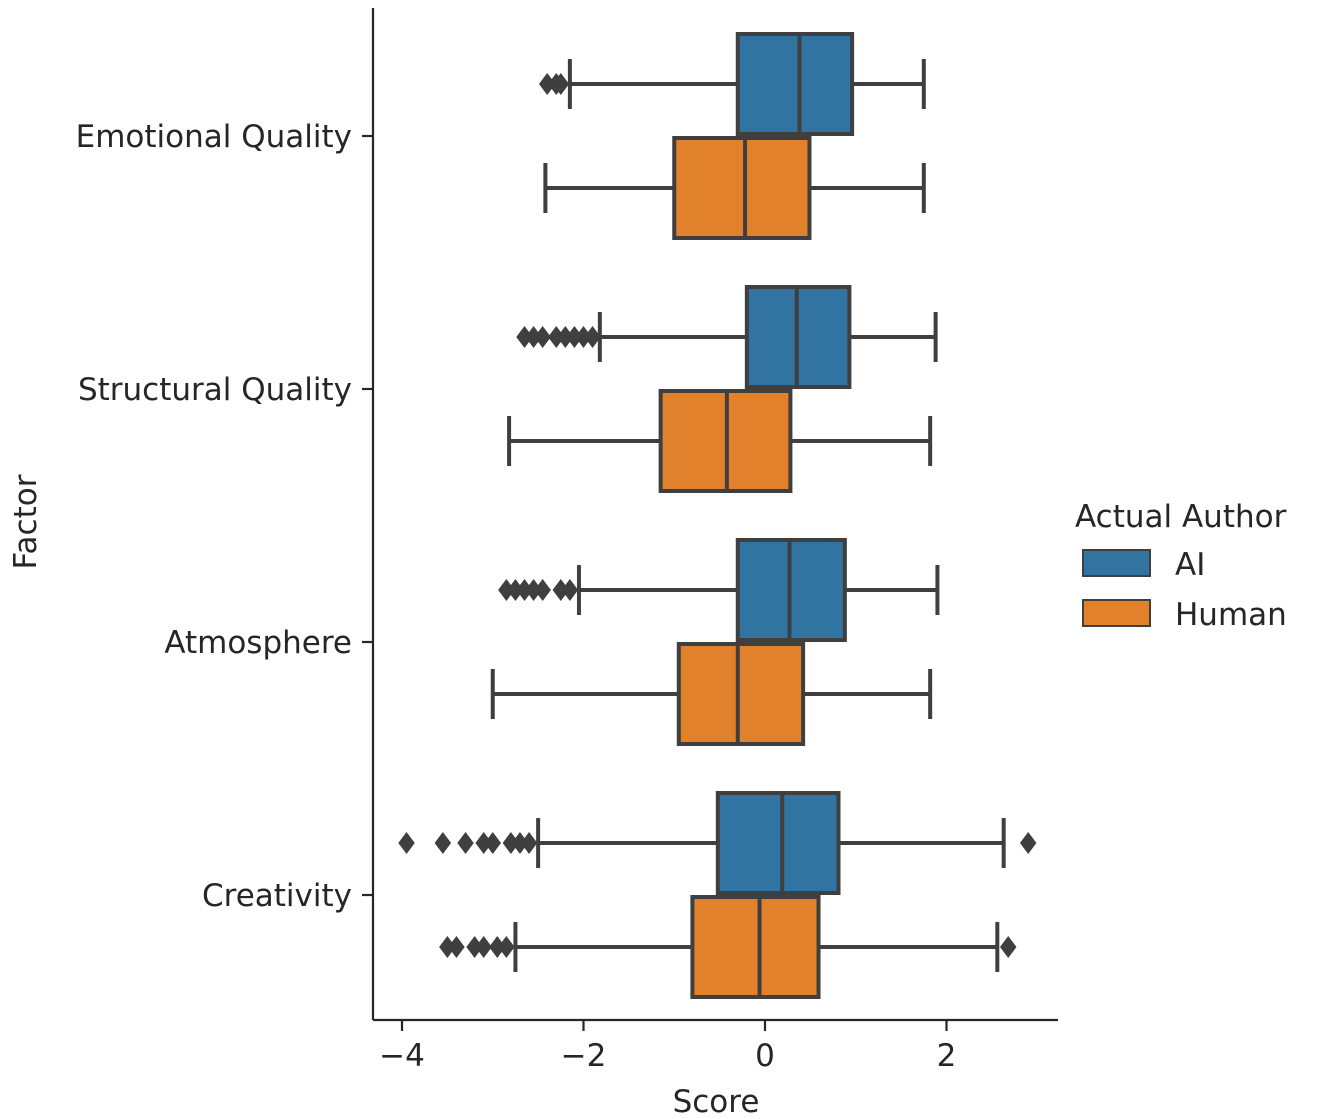 This screenshot has height=1119, width=1317. I want to click on y-tick-label: Emotional Quality, so click(214, 137).